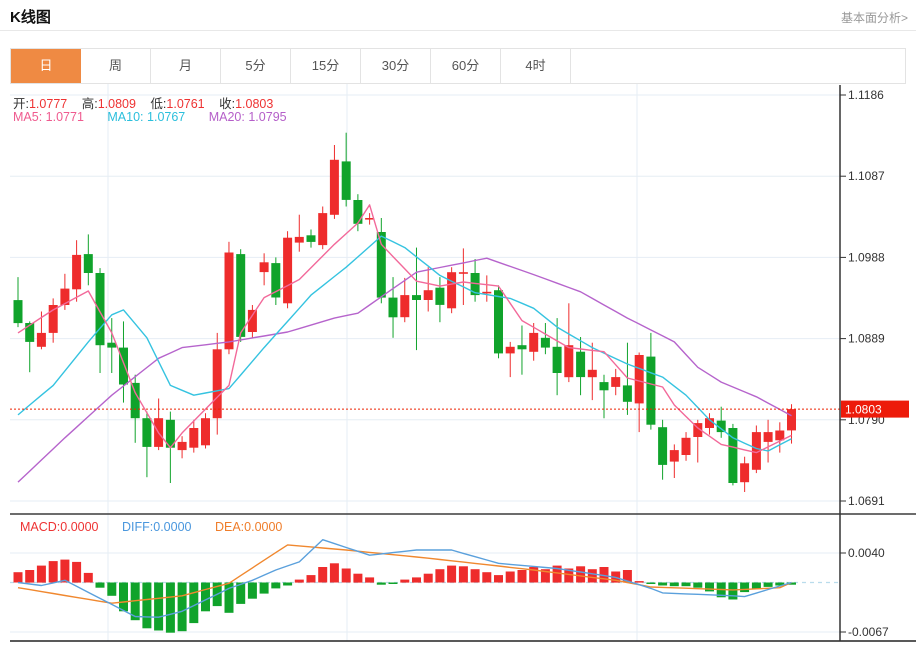 This screenshot has height=645, width=916. I want to click on dea-line, so click(404, 574).